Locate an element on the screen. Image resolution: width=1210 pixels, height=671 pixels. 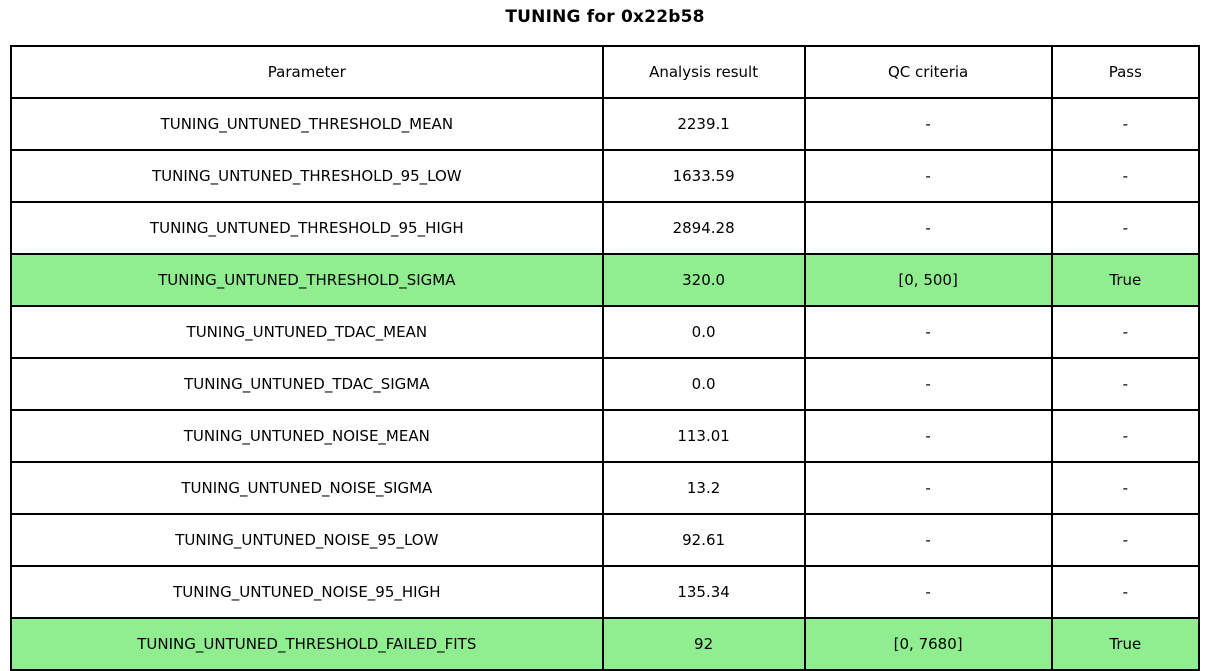
cell-result: 320.0 is located at coordinates (703, 280).